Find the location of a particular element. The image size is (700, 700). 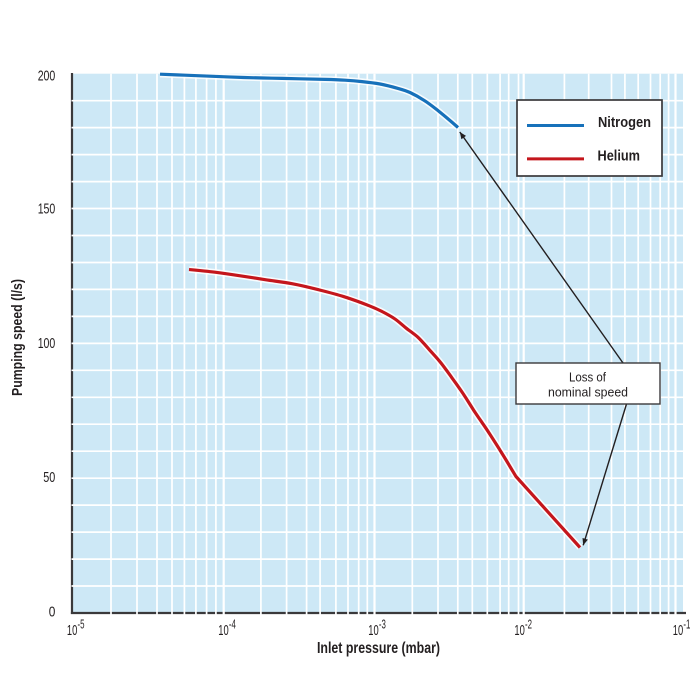

svg-text: -2 is located at coordinates (528, 625).